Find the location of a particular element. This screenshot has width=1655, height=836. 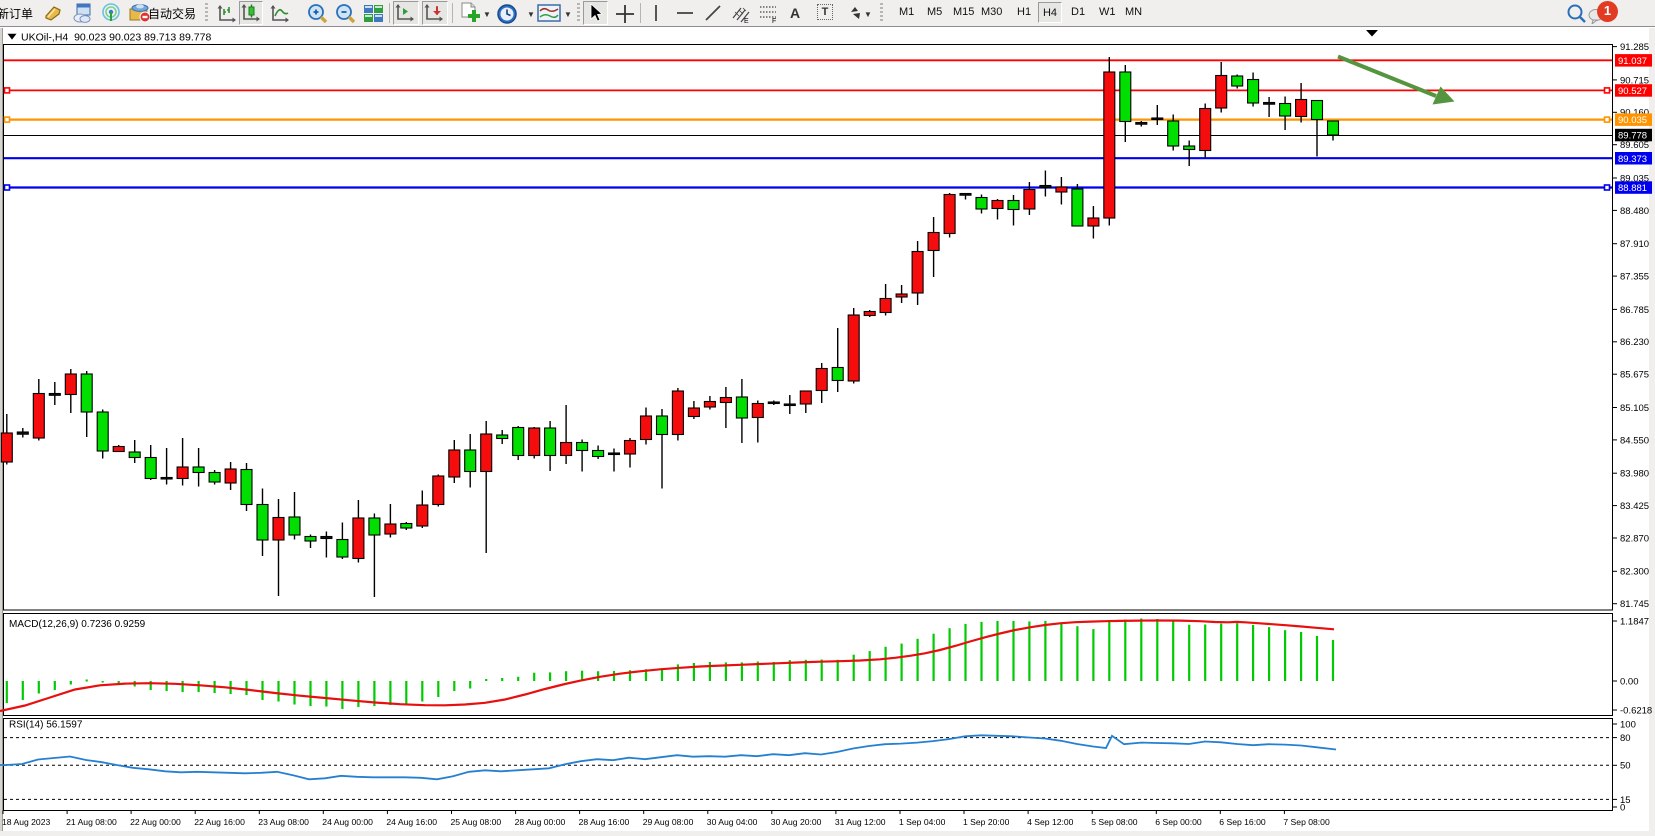

svg-text: 84.550 is located at coordinates (1634, 440).